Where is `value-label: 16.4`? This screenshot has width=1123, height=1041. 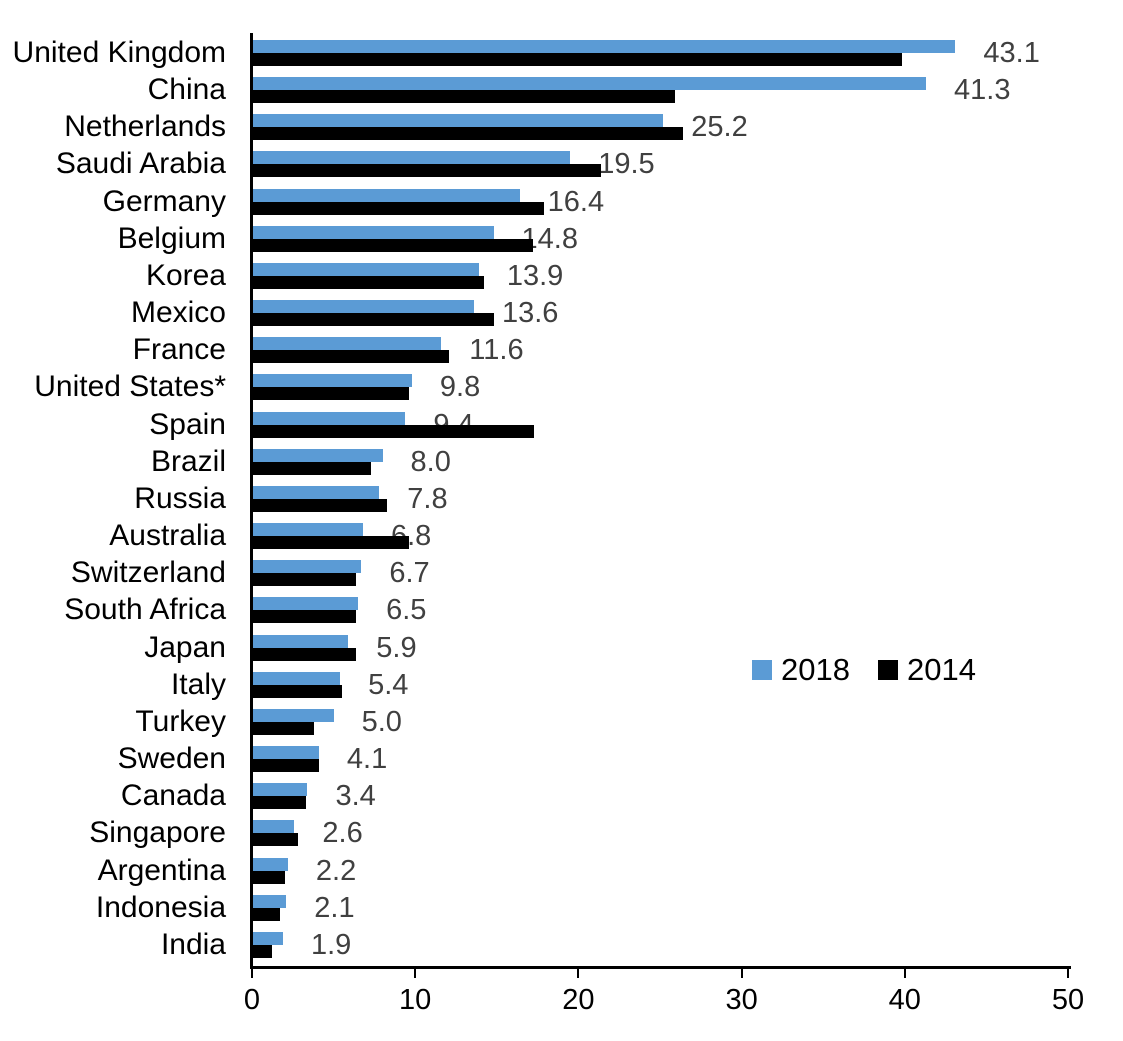
value-label: 16.4 is located at coordinates (576, 201).